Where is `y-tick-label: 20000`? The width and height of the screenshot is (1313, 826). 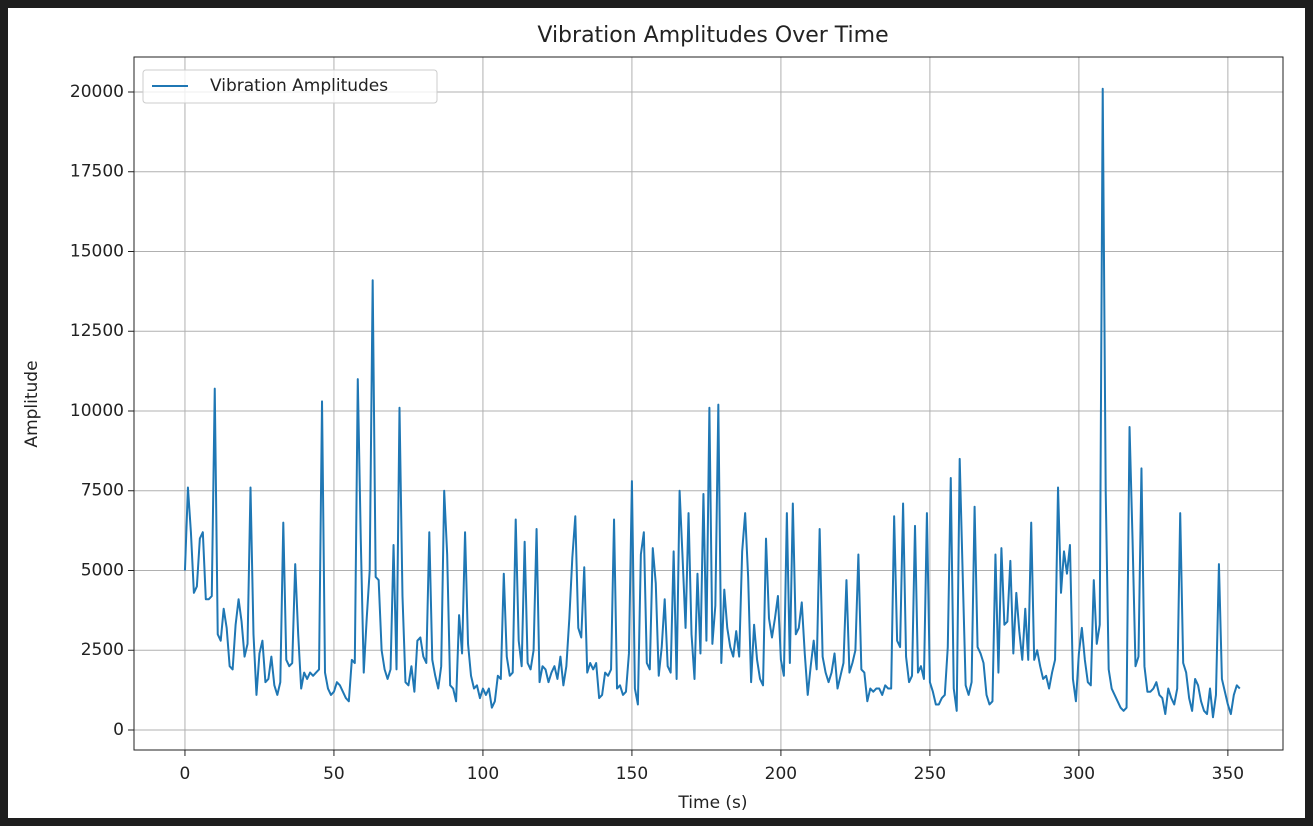 y-tick-label: 20000 is located at coordinates (97, 92).